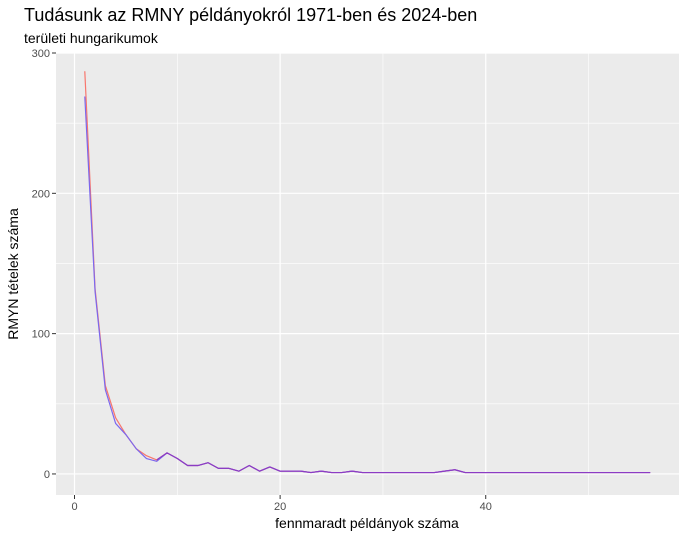  I want to click on series-line, so click(403, 463).